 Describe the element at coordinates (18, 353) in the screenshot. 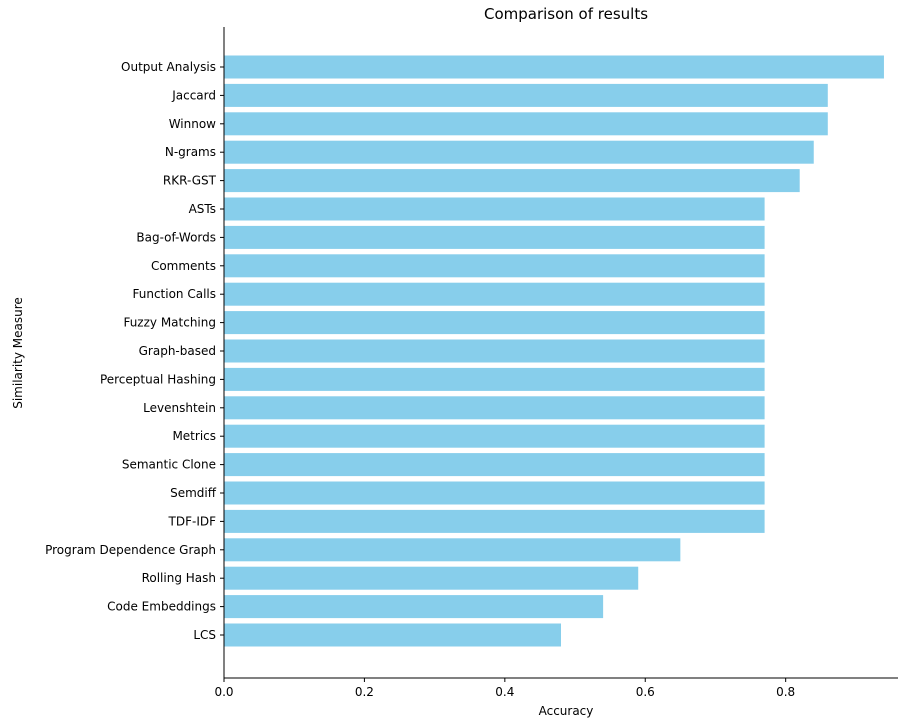

I see `y-axis-label: Similarity Measure` at that location.